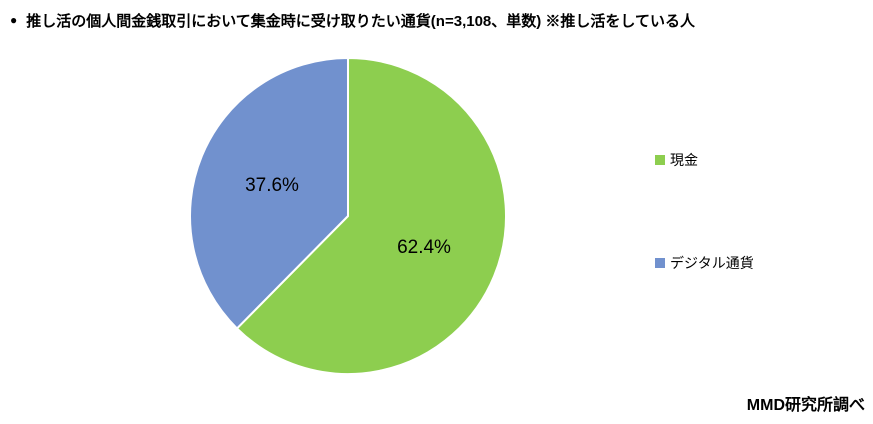 This screenshot has height=424, width=873. I want to click on source-credit: MMD研究所調べ, so click(805, 405).